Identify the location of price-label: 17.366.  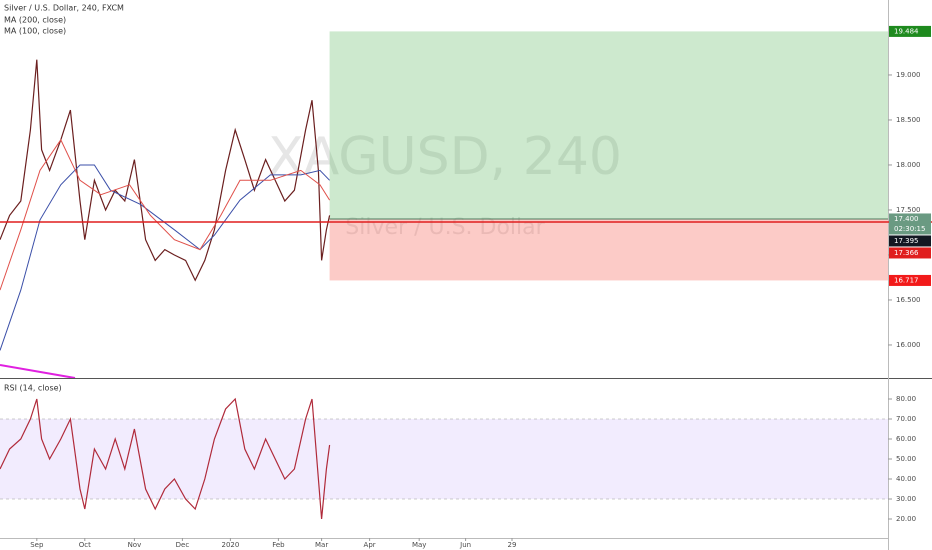
(906, 253).